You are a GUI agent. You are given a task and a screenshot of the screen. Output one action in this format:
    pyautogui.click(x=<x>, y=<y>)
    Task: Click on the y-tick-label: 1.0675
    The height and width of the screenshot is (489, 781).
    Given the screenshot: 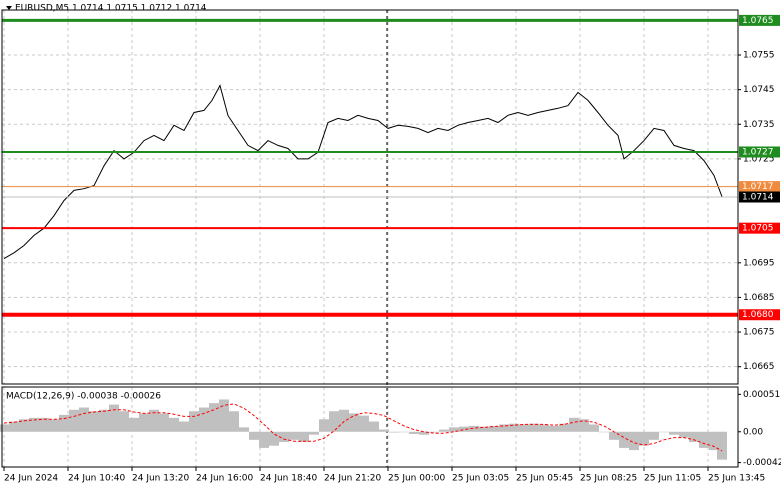 What is the action you would take?
    pyautogui.click(x=759, y=333)
    